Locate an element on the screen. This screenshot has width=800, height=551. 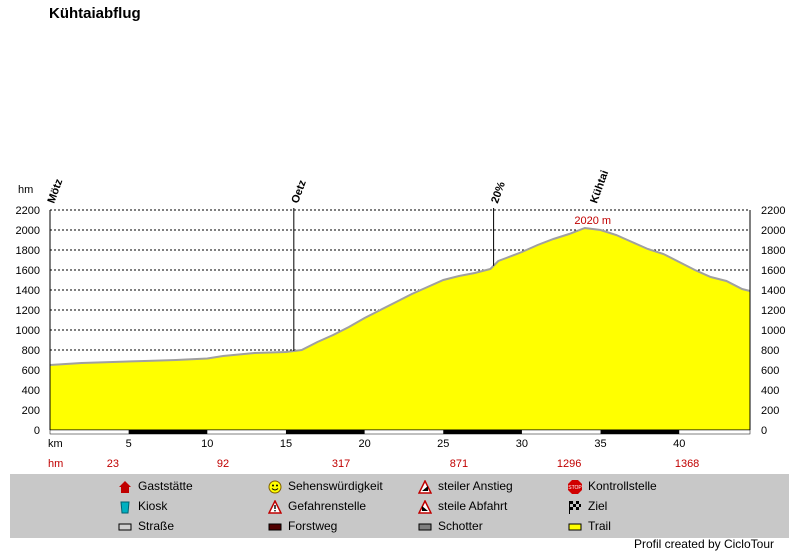
x-tick-5: 5 is located at coordinates (129, 444).